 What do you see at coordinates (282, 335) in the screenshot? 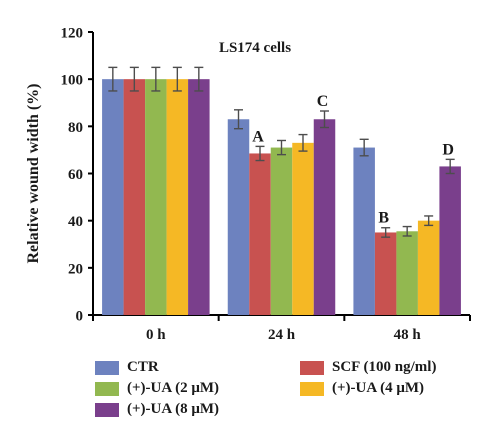
I see `x-tick-label: 24 h` at bounding box center [282, 335].